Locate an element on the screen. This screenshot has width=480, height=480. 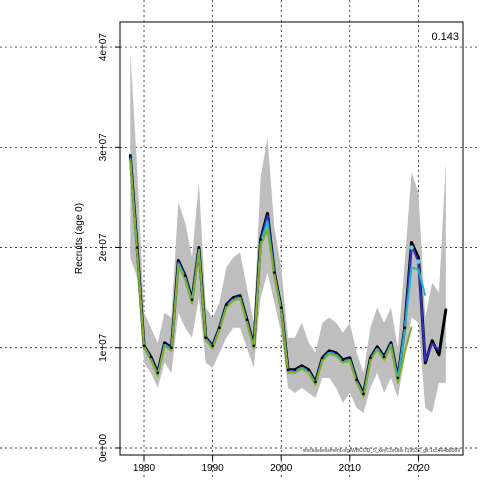
x-tick-label: 1980 is located at coordinates (144, 468).